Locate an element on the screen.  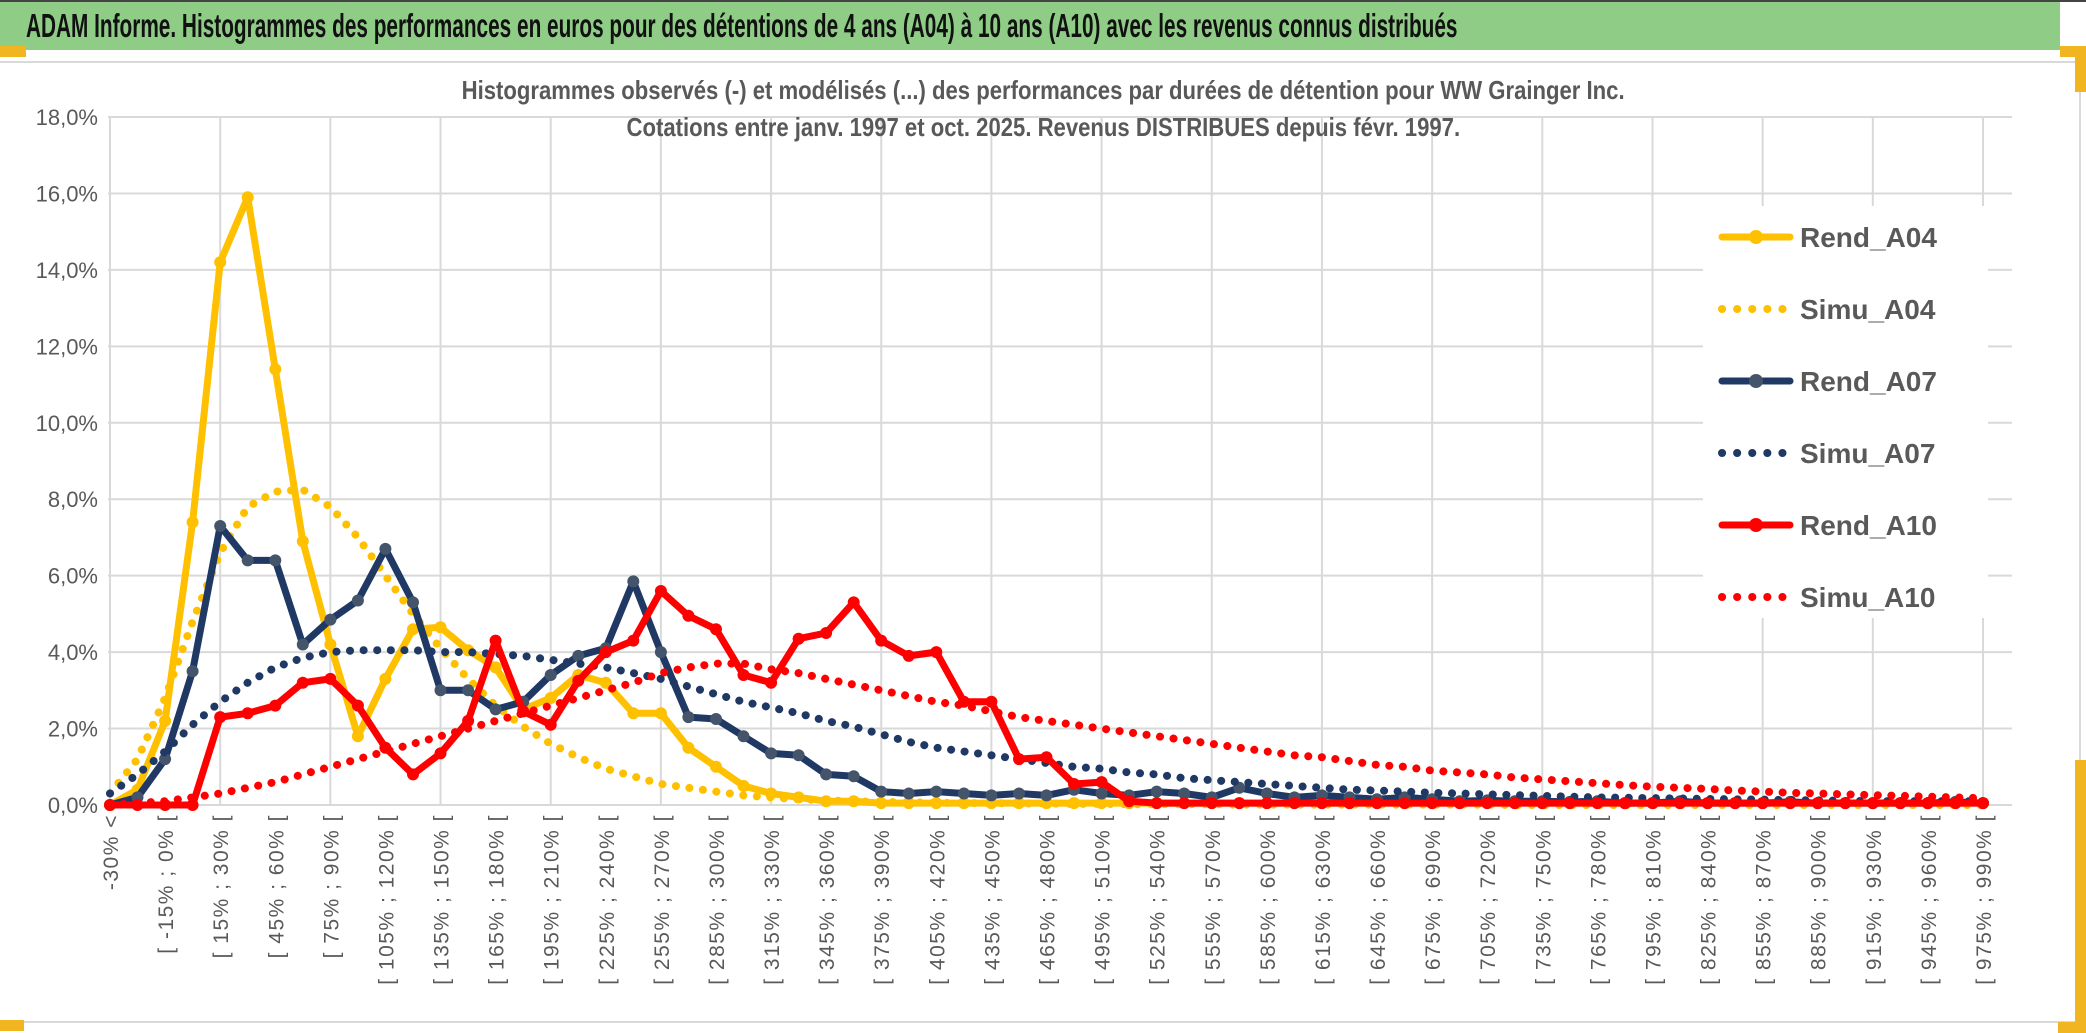
x-tick-label: [ 645% ; 660% [ is located at coordinates (1378, 899).